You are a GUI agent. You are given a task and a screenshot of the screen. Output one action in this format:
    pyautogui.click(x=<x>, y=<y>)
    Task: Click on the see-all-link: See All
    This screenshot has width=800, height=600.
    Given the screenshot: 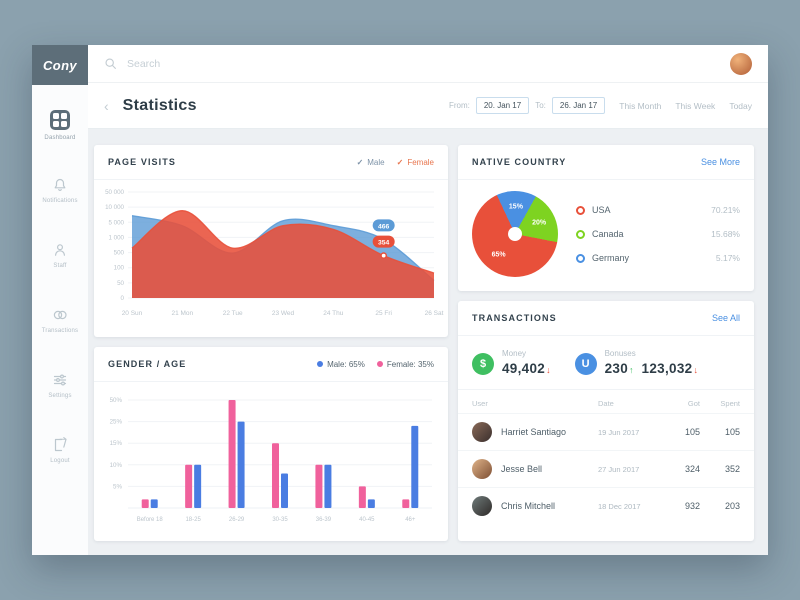 What is the action you would take?
    pyautogui.click(x=725, y=318)
    